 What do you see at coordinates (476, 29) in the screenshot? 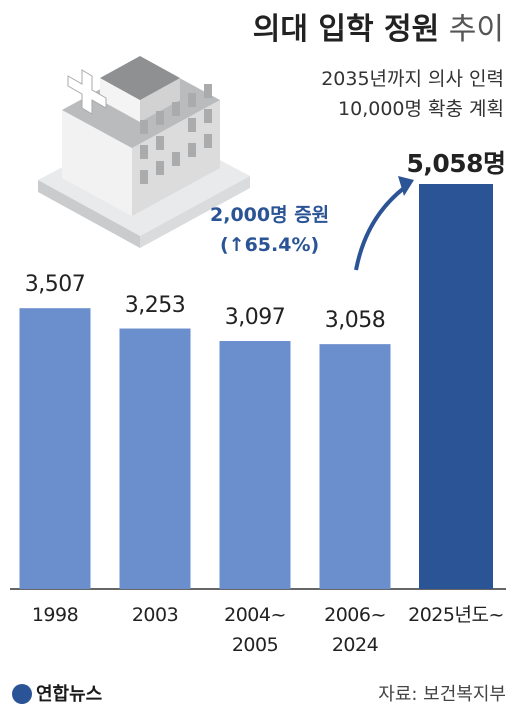
I see `title-suffix: 추이` at bounding box center [476, 29].